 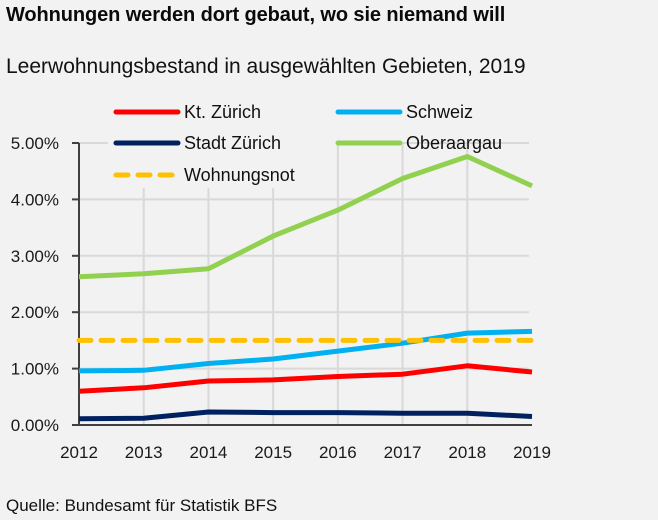 I want to click on series-line-kt-z-rich, so click(x=305, y=378).